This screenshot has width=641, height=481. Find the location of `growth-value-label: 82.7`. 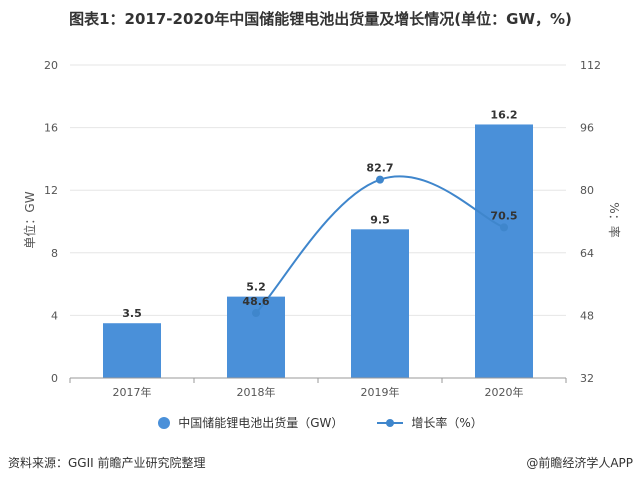

growth-value-label: 82.7 is located at coordinates (379, 168).